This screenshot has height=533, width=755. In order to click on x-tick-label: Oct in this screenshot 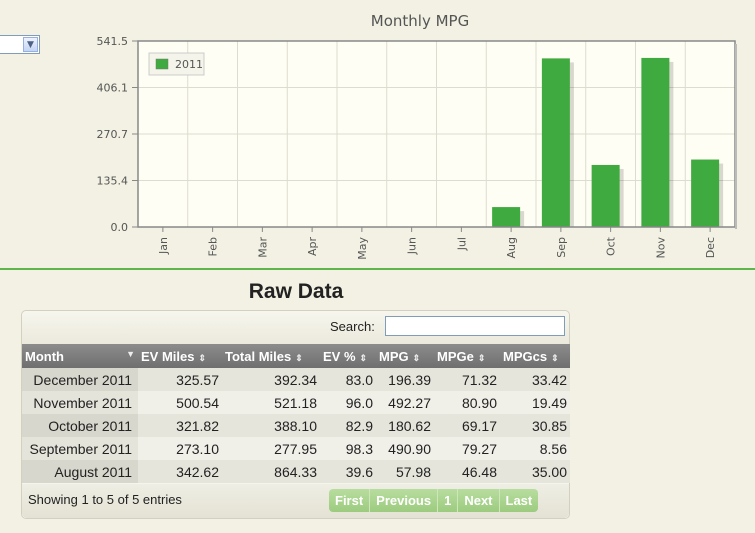, I will do `click(611, 246)`.